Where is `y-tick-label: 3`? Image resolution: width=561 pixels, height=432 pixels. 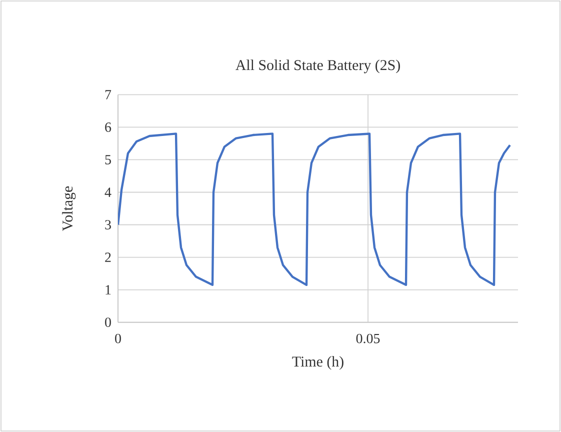 y-tick-label: 3 is located at coordinates (108, 225).